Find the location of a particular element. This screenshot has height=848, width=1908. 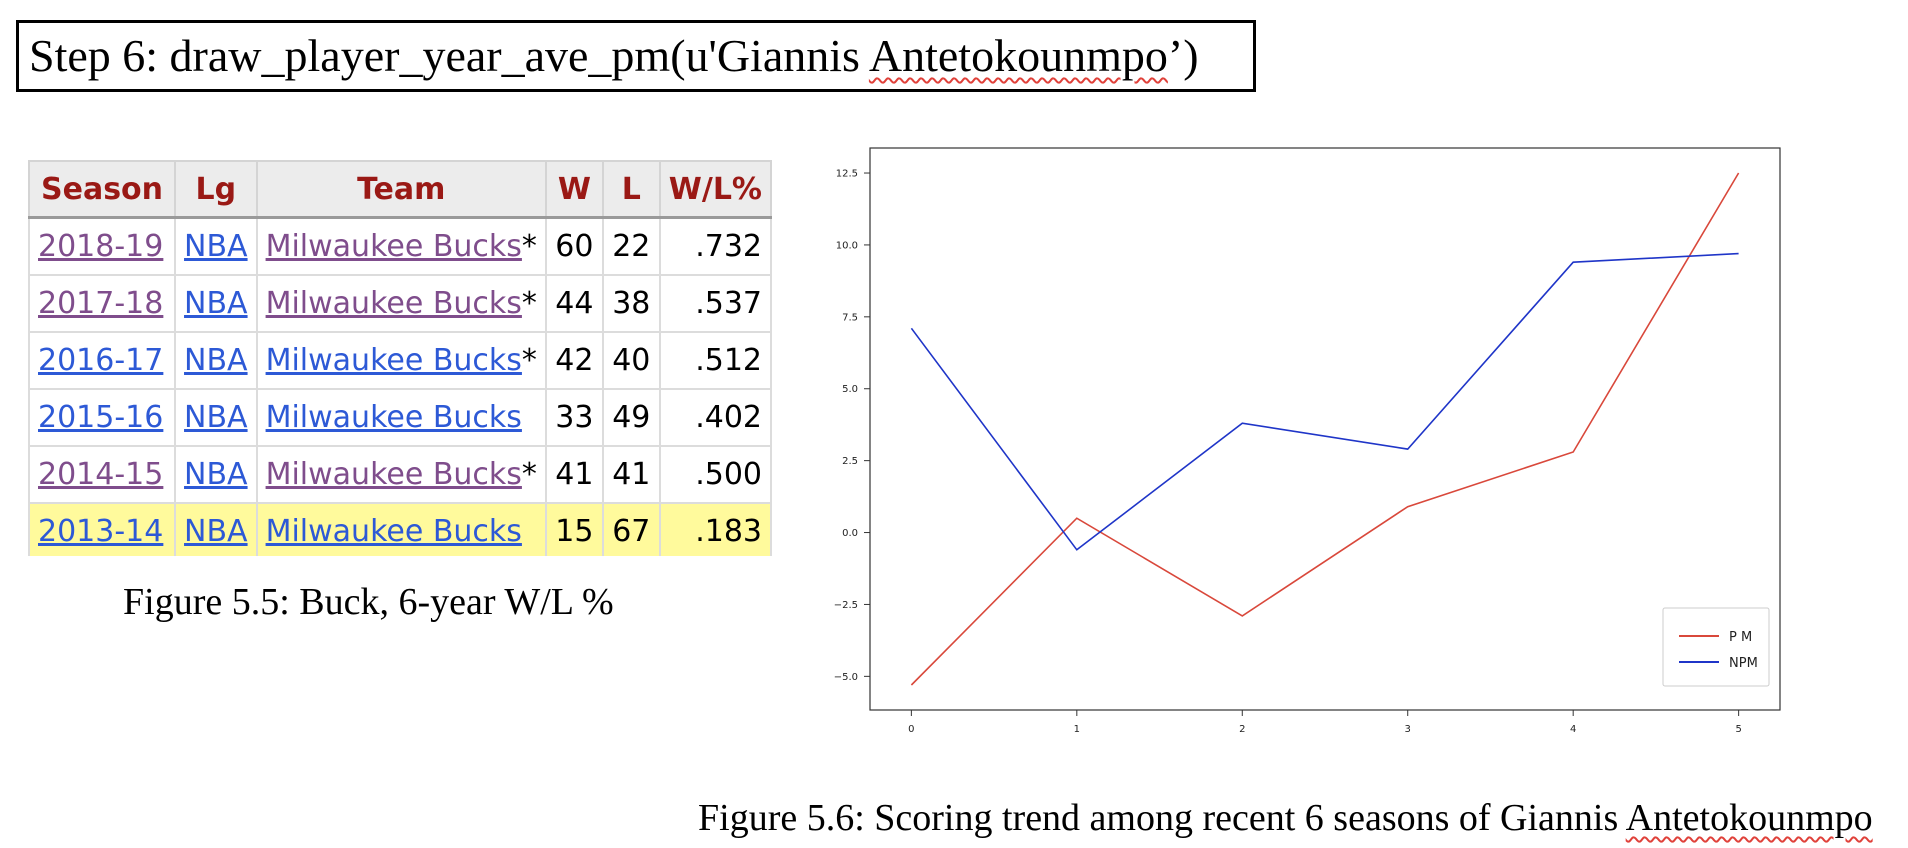

season-link: 2014-15 is located at coordinates (101, 474).